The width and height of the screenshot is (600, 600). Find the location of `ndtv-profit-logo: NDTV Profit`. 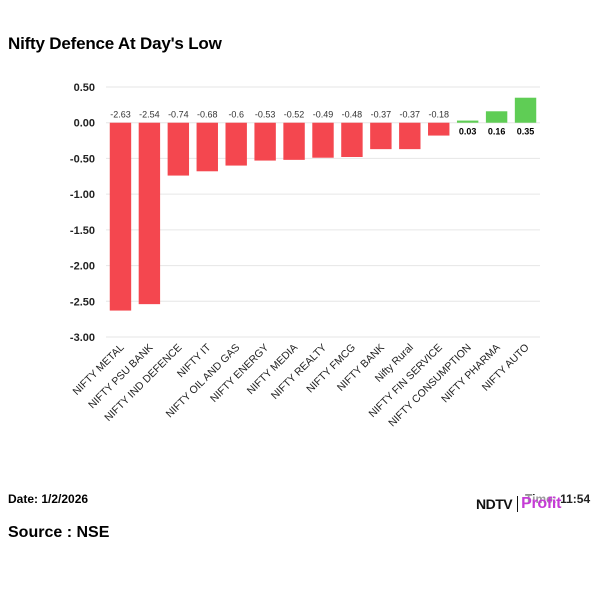

ndtv-profit-logo: NDTV Profit is located at coordinates (518, 504).